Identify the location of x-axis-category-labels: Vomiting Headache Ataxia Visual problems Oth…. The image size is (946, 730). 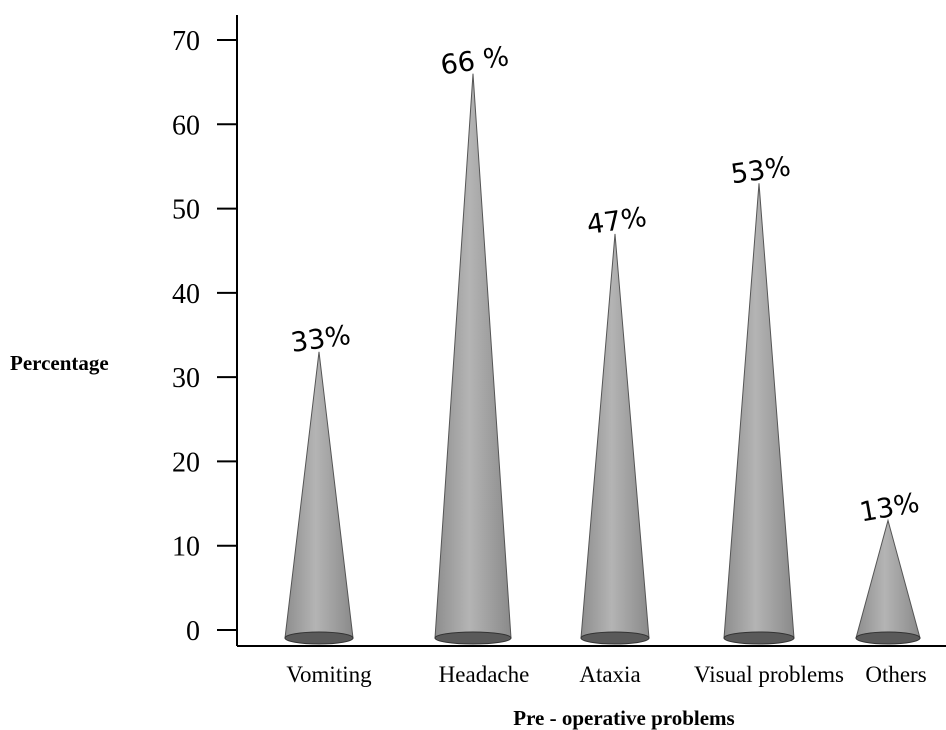
(606, 674).